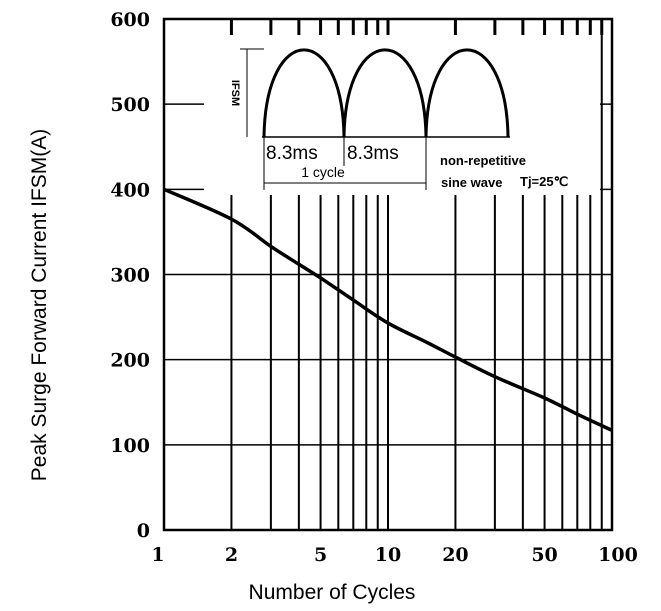 The height and width of the screenshot is (611, 661). Describe the element at coordinates (143, 531) in the screenshot. I see `y-tick-label-0: 0` at that location.